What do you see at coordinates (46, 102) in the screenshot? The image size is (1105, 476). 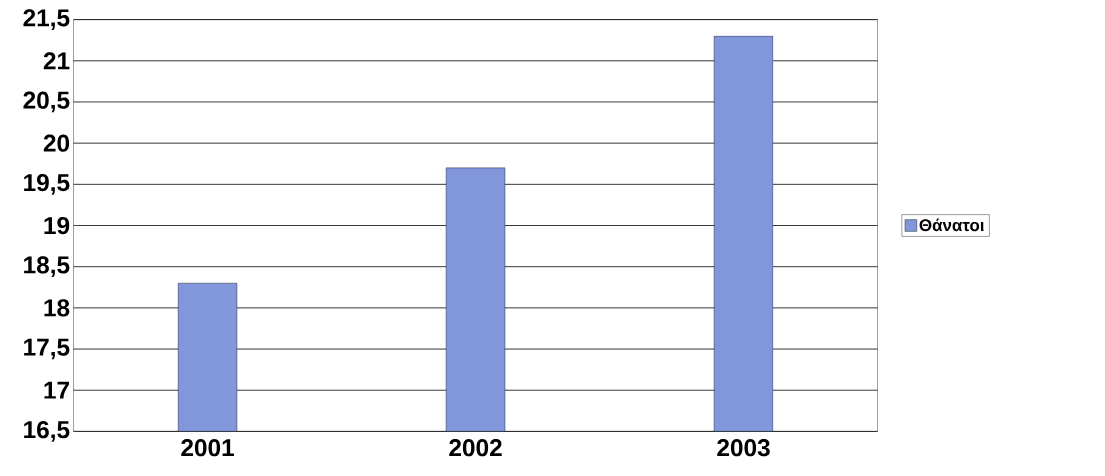 I see `y-tick-label: 20,5` at bounding box center [46, 102].